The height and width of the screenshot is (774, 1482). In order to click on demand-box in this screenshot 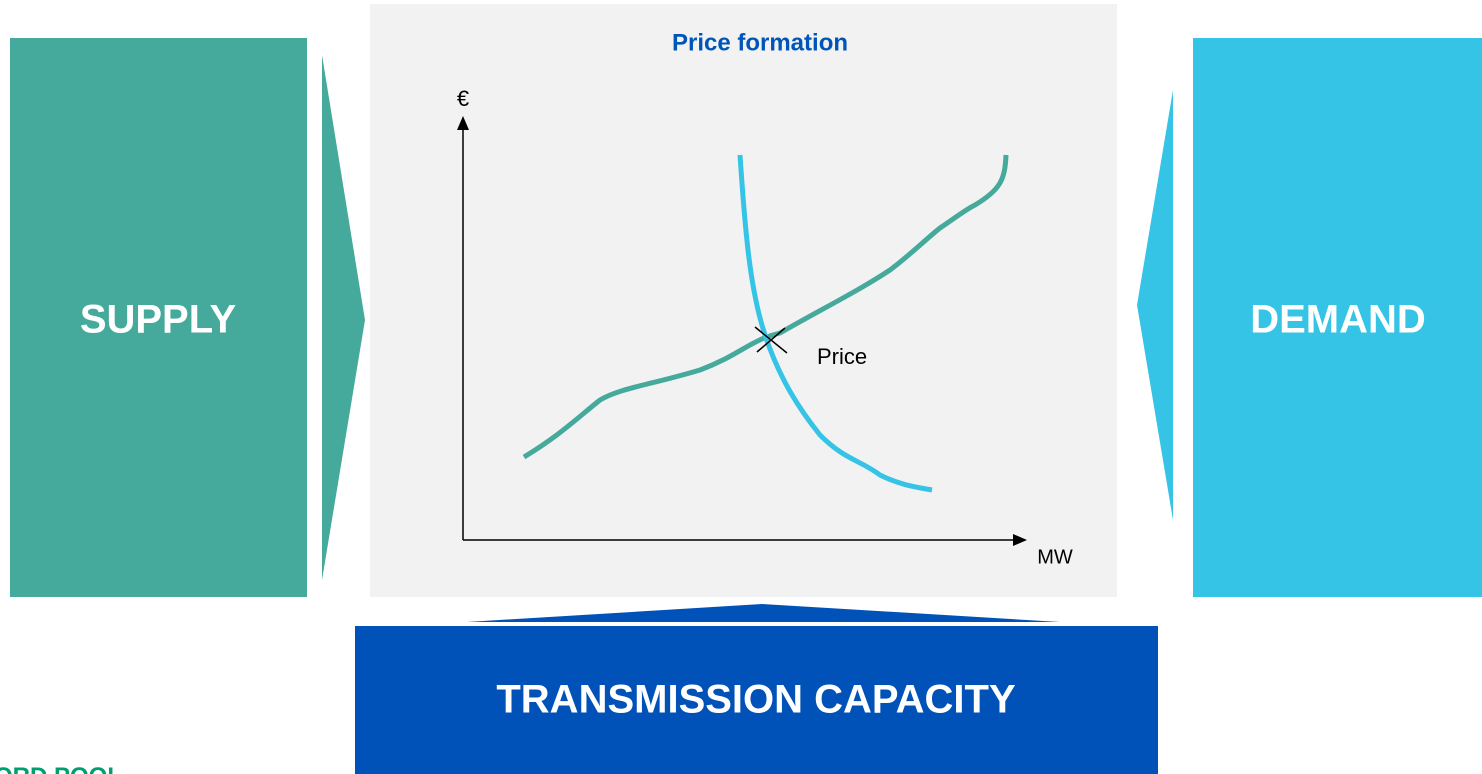, I will do `click(1337, 317)`.